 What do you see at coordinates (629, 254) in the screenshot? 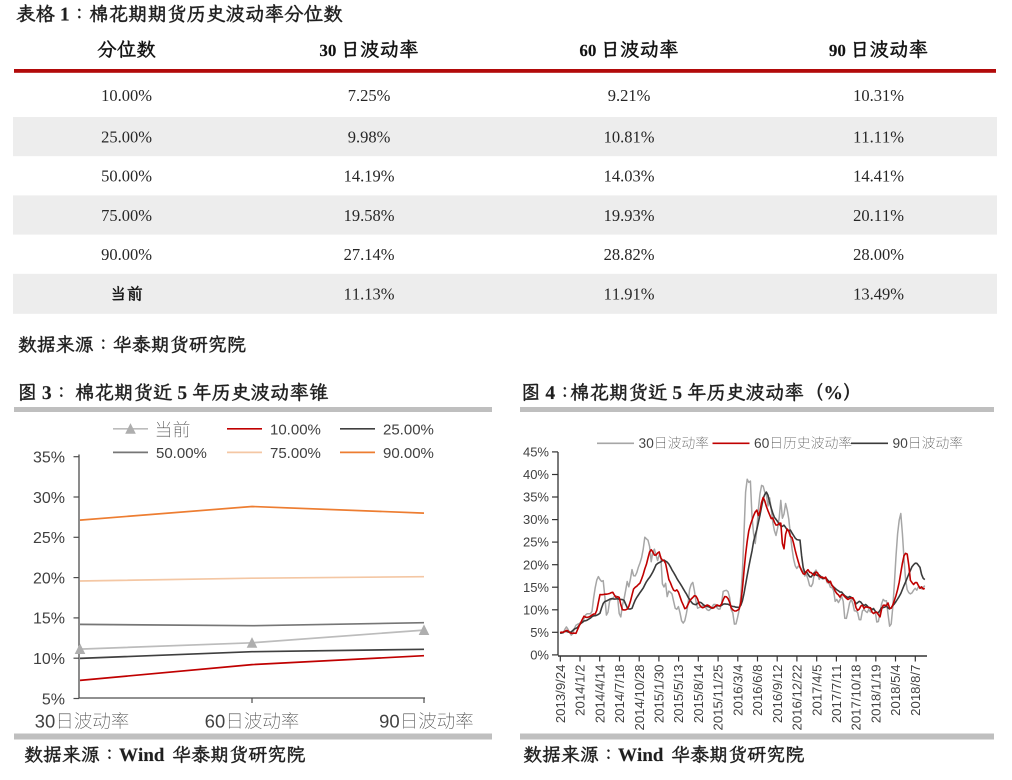
I see `svg-text: 28.82%` at bounding box center [629, 254].